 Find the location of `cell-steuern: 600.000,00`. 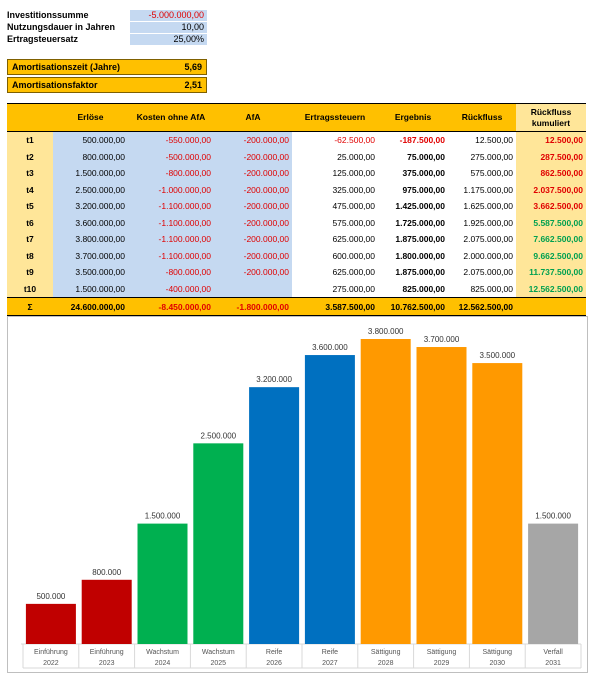

cell-steuern: 600.000,00 is located at coordinates (353, 255).